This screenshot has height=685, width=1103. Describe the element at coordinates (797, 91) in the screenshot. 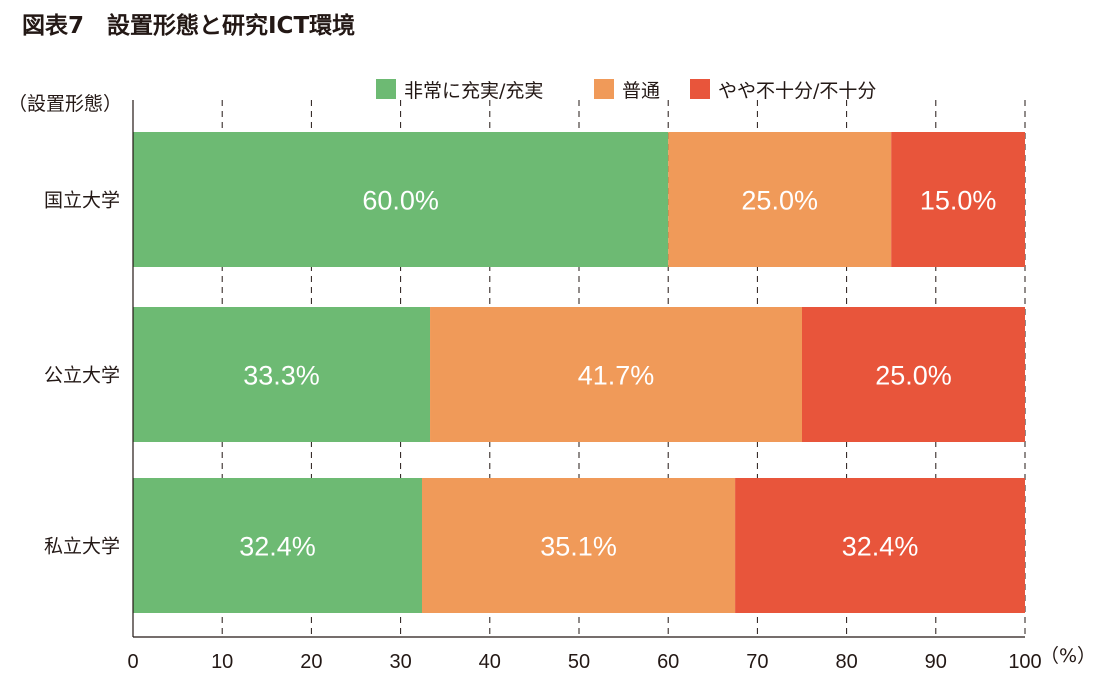

I see `legend-label: やや不十分/不十分` at that location.